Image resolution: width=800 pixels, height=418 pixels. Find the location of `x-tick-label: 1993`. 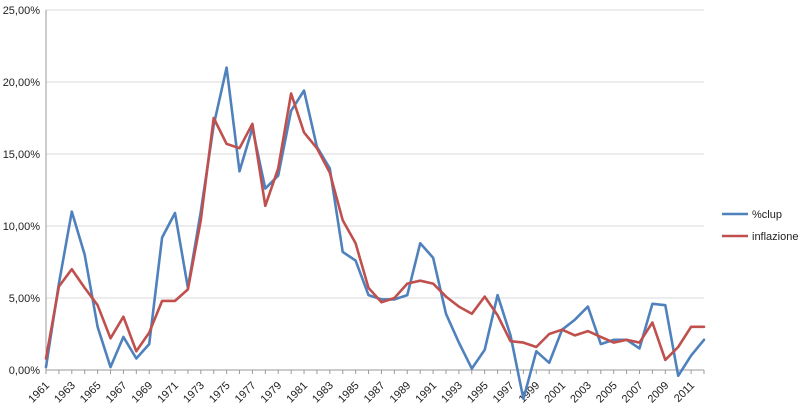

x-tick-label: 1993 is located at coordinates (452, 393).